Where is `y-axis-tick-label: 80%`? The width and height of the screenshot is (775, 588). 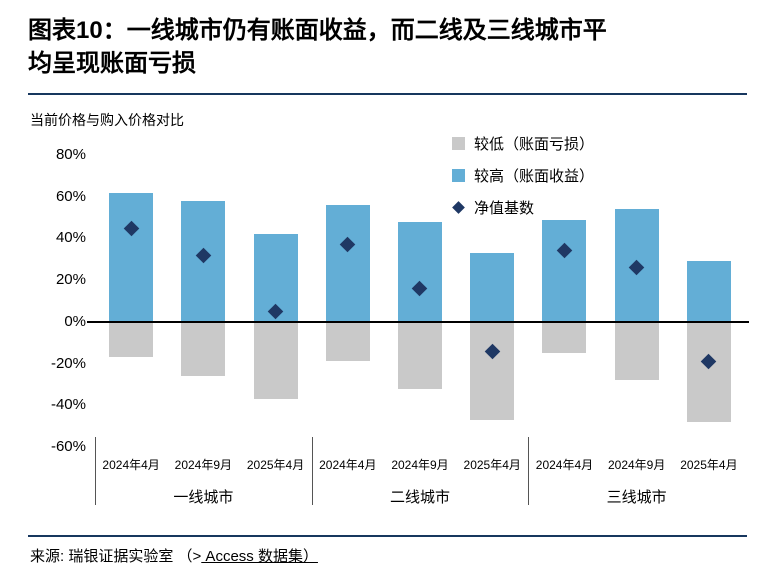 y-axis-tick-label: 80% is located at coordinates (70, 154).